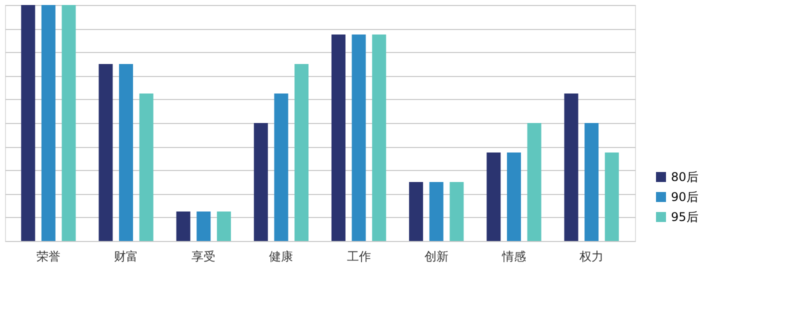 The width and height of the screenshot is (804, 332). Describe the element at coordinates (513, 257) in the screenshot. I see `x-tick-label: 情感` at that location.